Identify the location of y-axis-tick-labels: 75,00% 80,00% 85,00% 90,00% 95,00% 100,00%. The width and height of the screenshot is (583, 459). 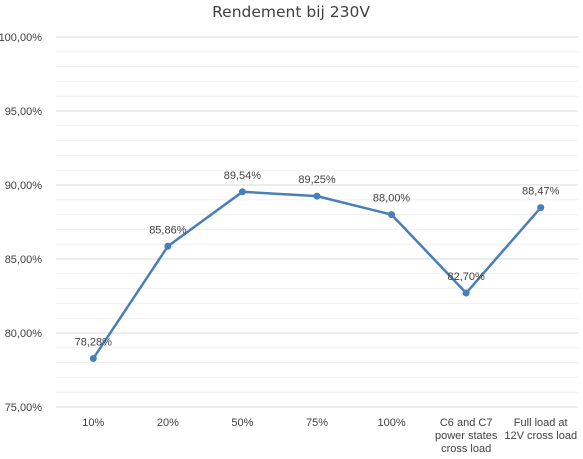
(21, 223).